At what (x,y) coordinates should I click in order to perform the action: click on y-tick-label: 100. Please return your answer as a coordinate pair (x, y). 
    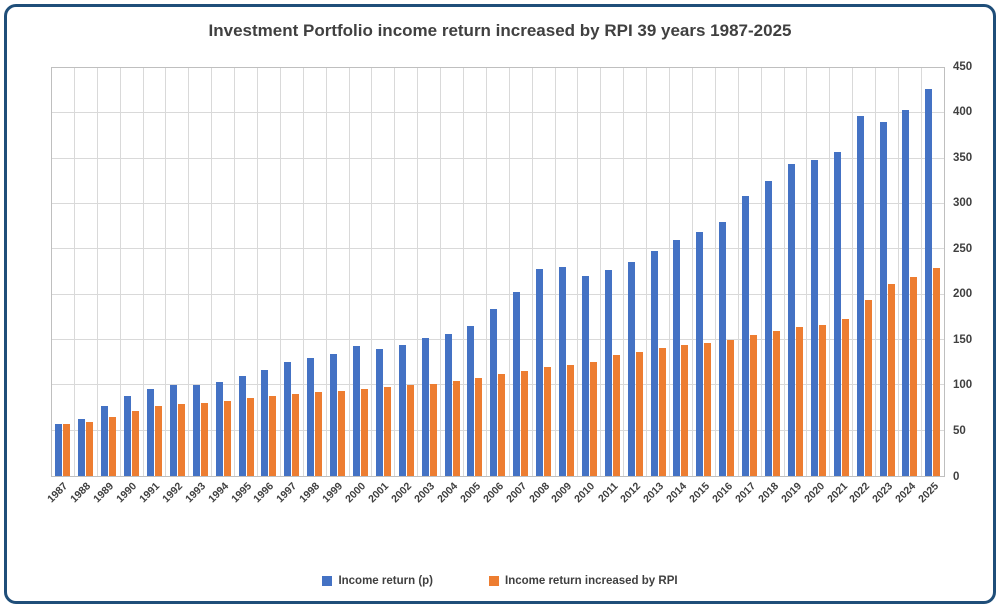
    Looking at the image, I should click on (963, 385).